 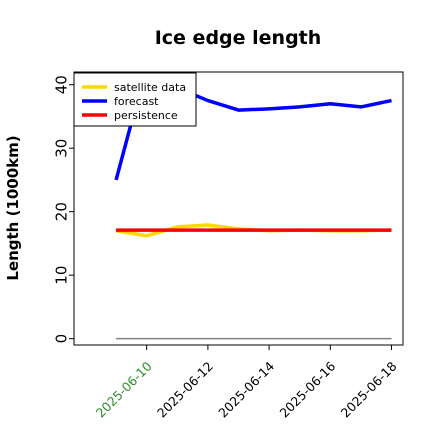 I want to click on chart-title: Ice edge length, so click(x=238, y=38).